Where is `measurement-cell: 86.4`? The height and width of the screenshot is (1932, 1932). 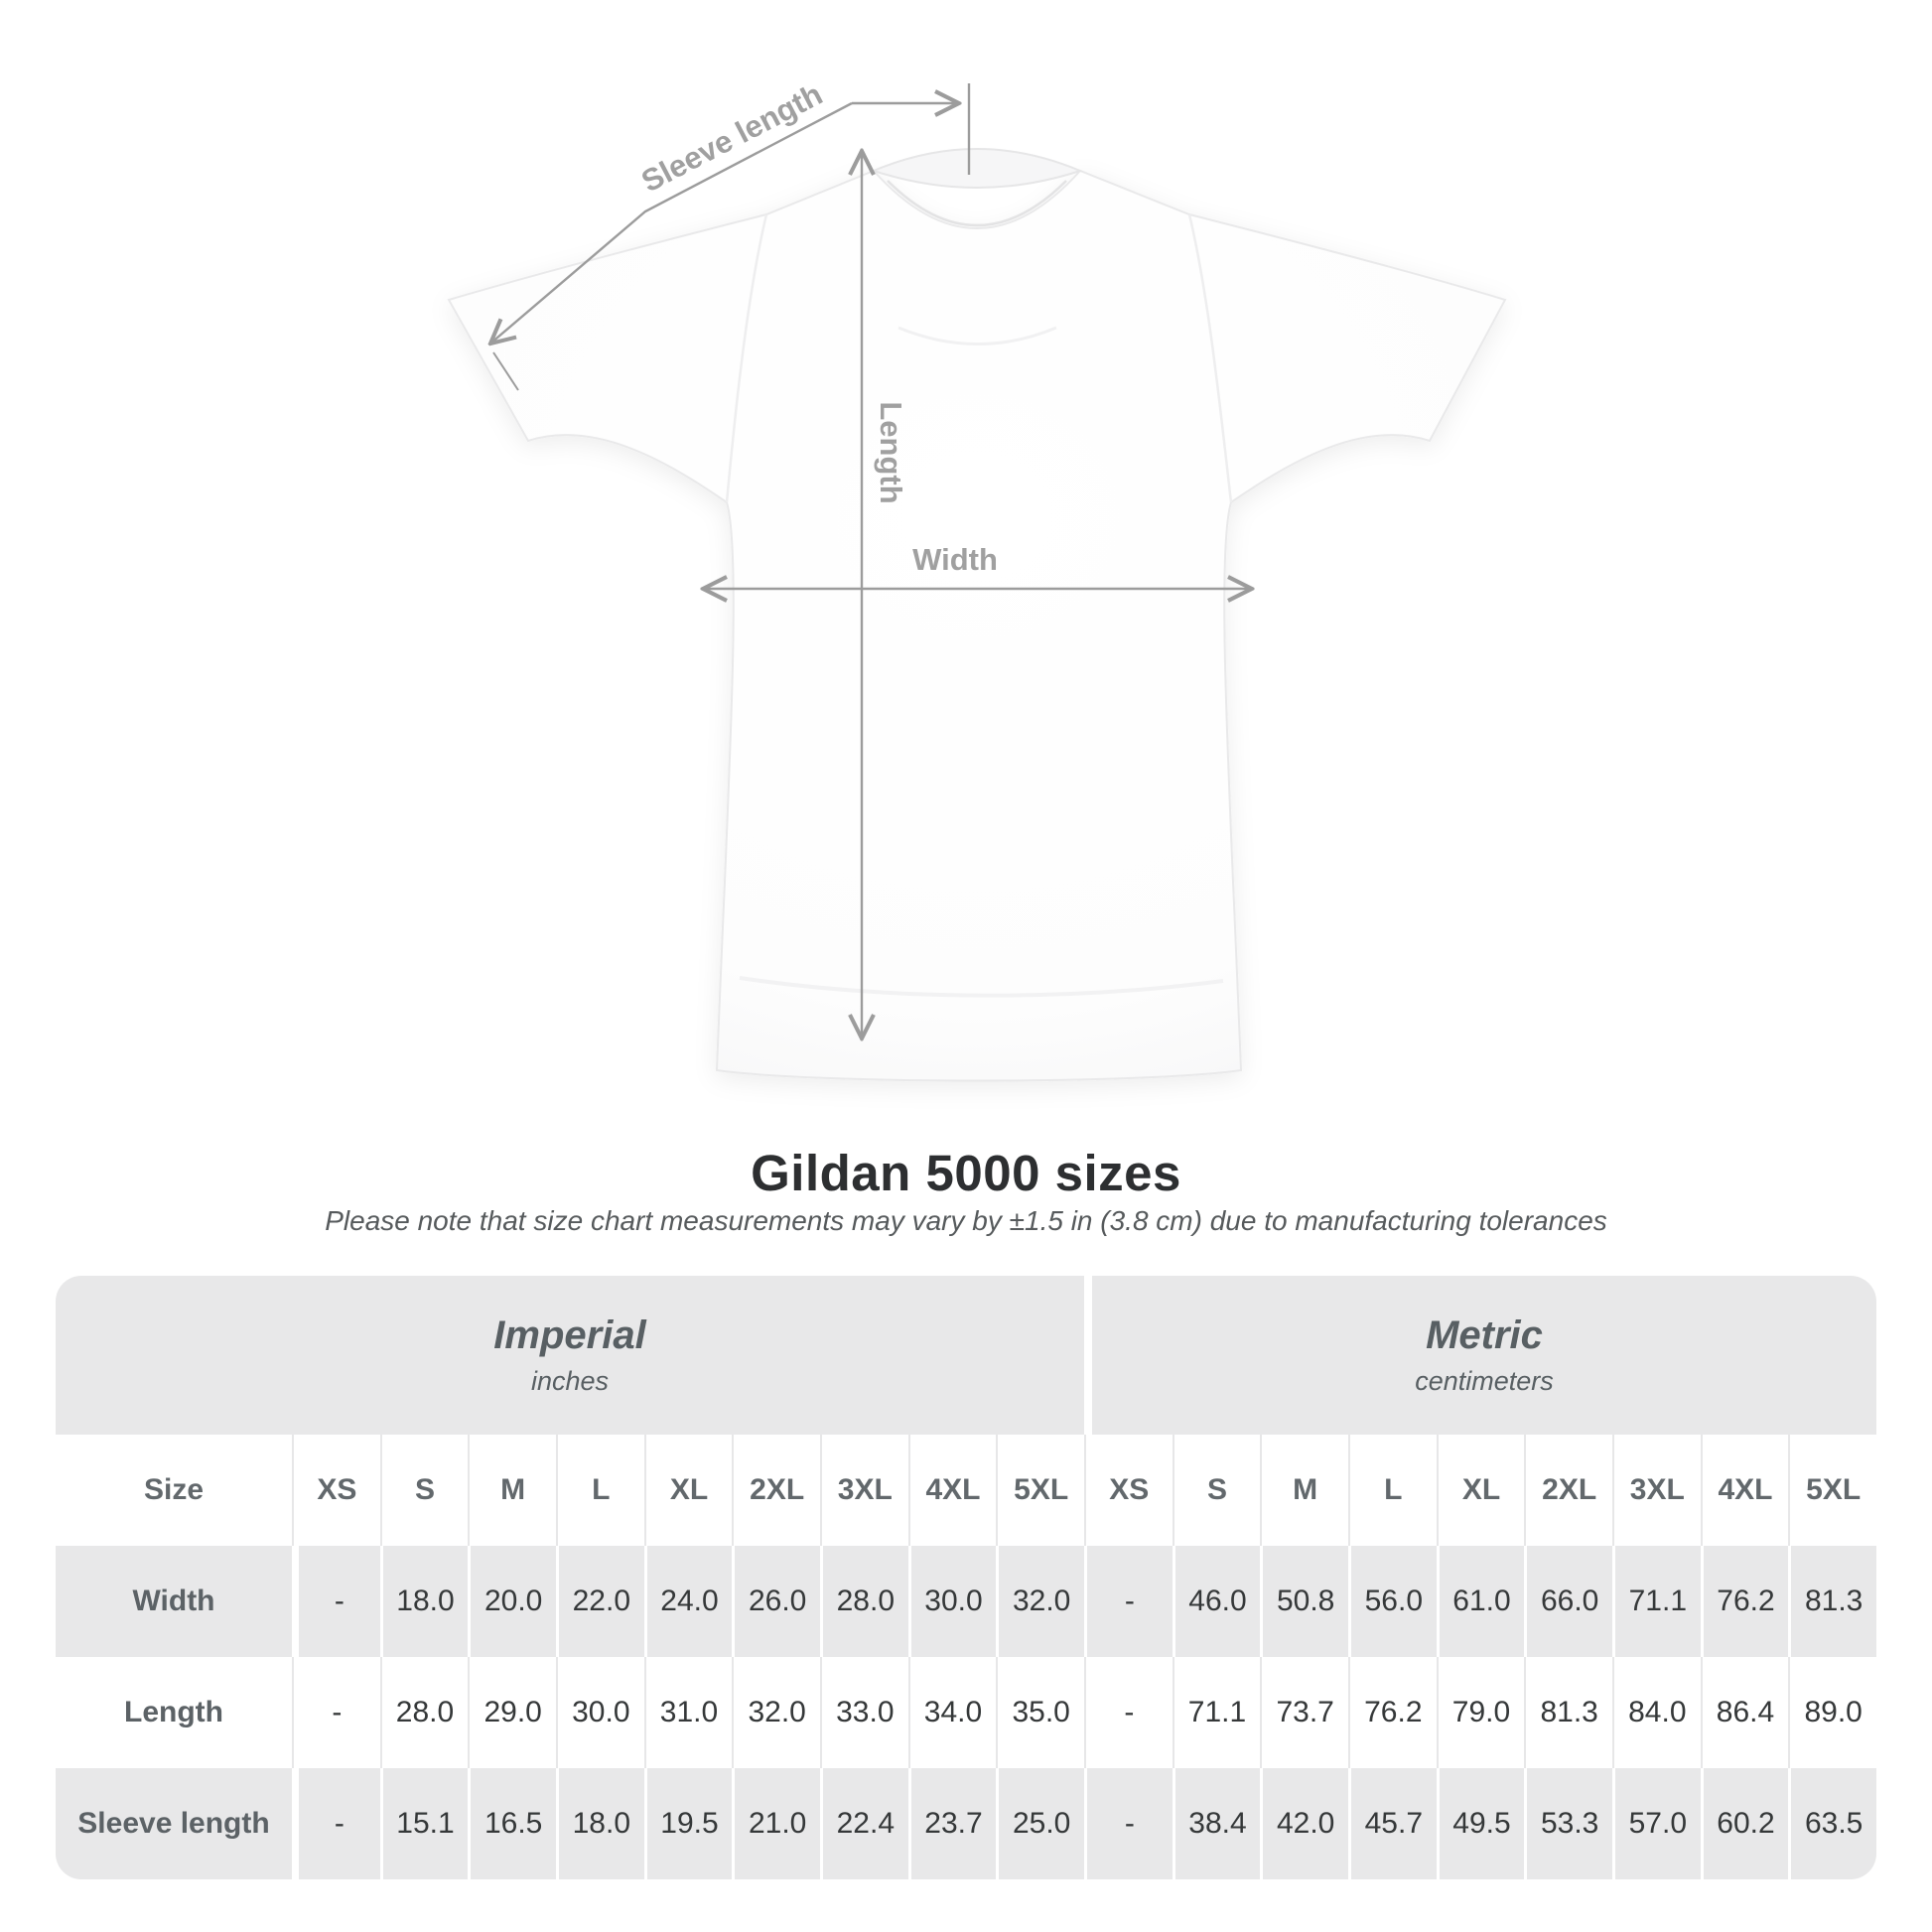 measurement-cell: 86.4 is located at coordinates (1745, 1713).